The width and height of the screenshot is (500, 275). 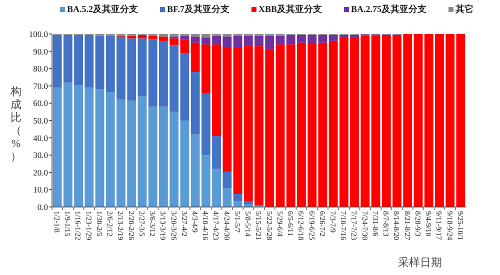 What do you see at coordinates (40, 121) in the screenshot?
I see `y-tick-label: 50.0` at bounding box center [40, 121].